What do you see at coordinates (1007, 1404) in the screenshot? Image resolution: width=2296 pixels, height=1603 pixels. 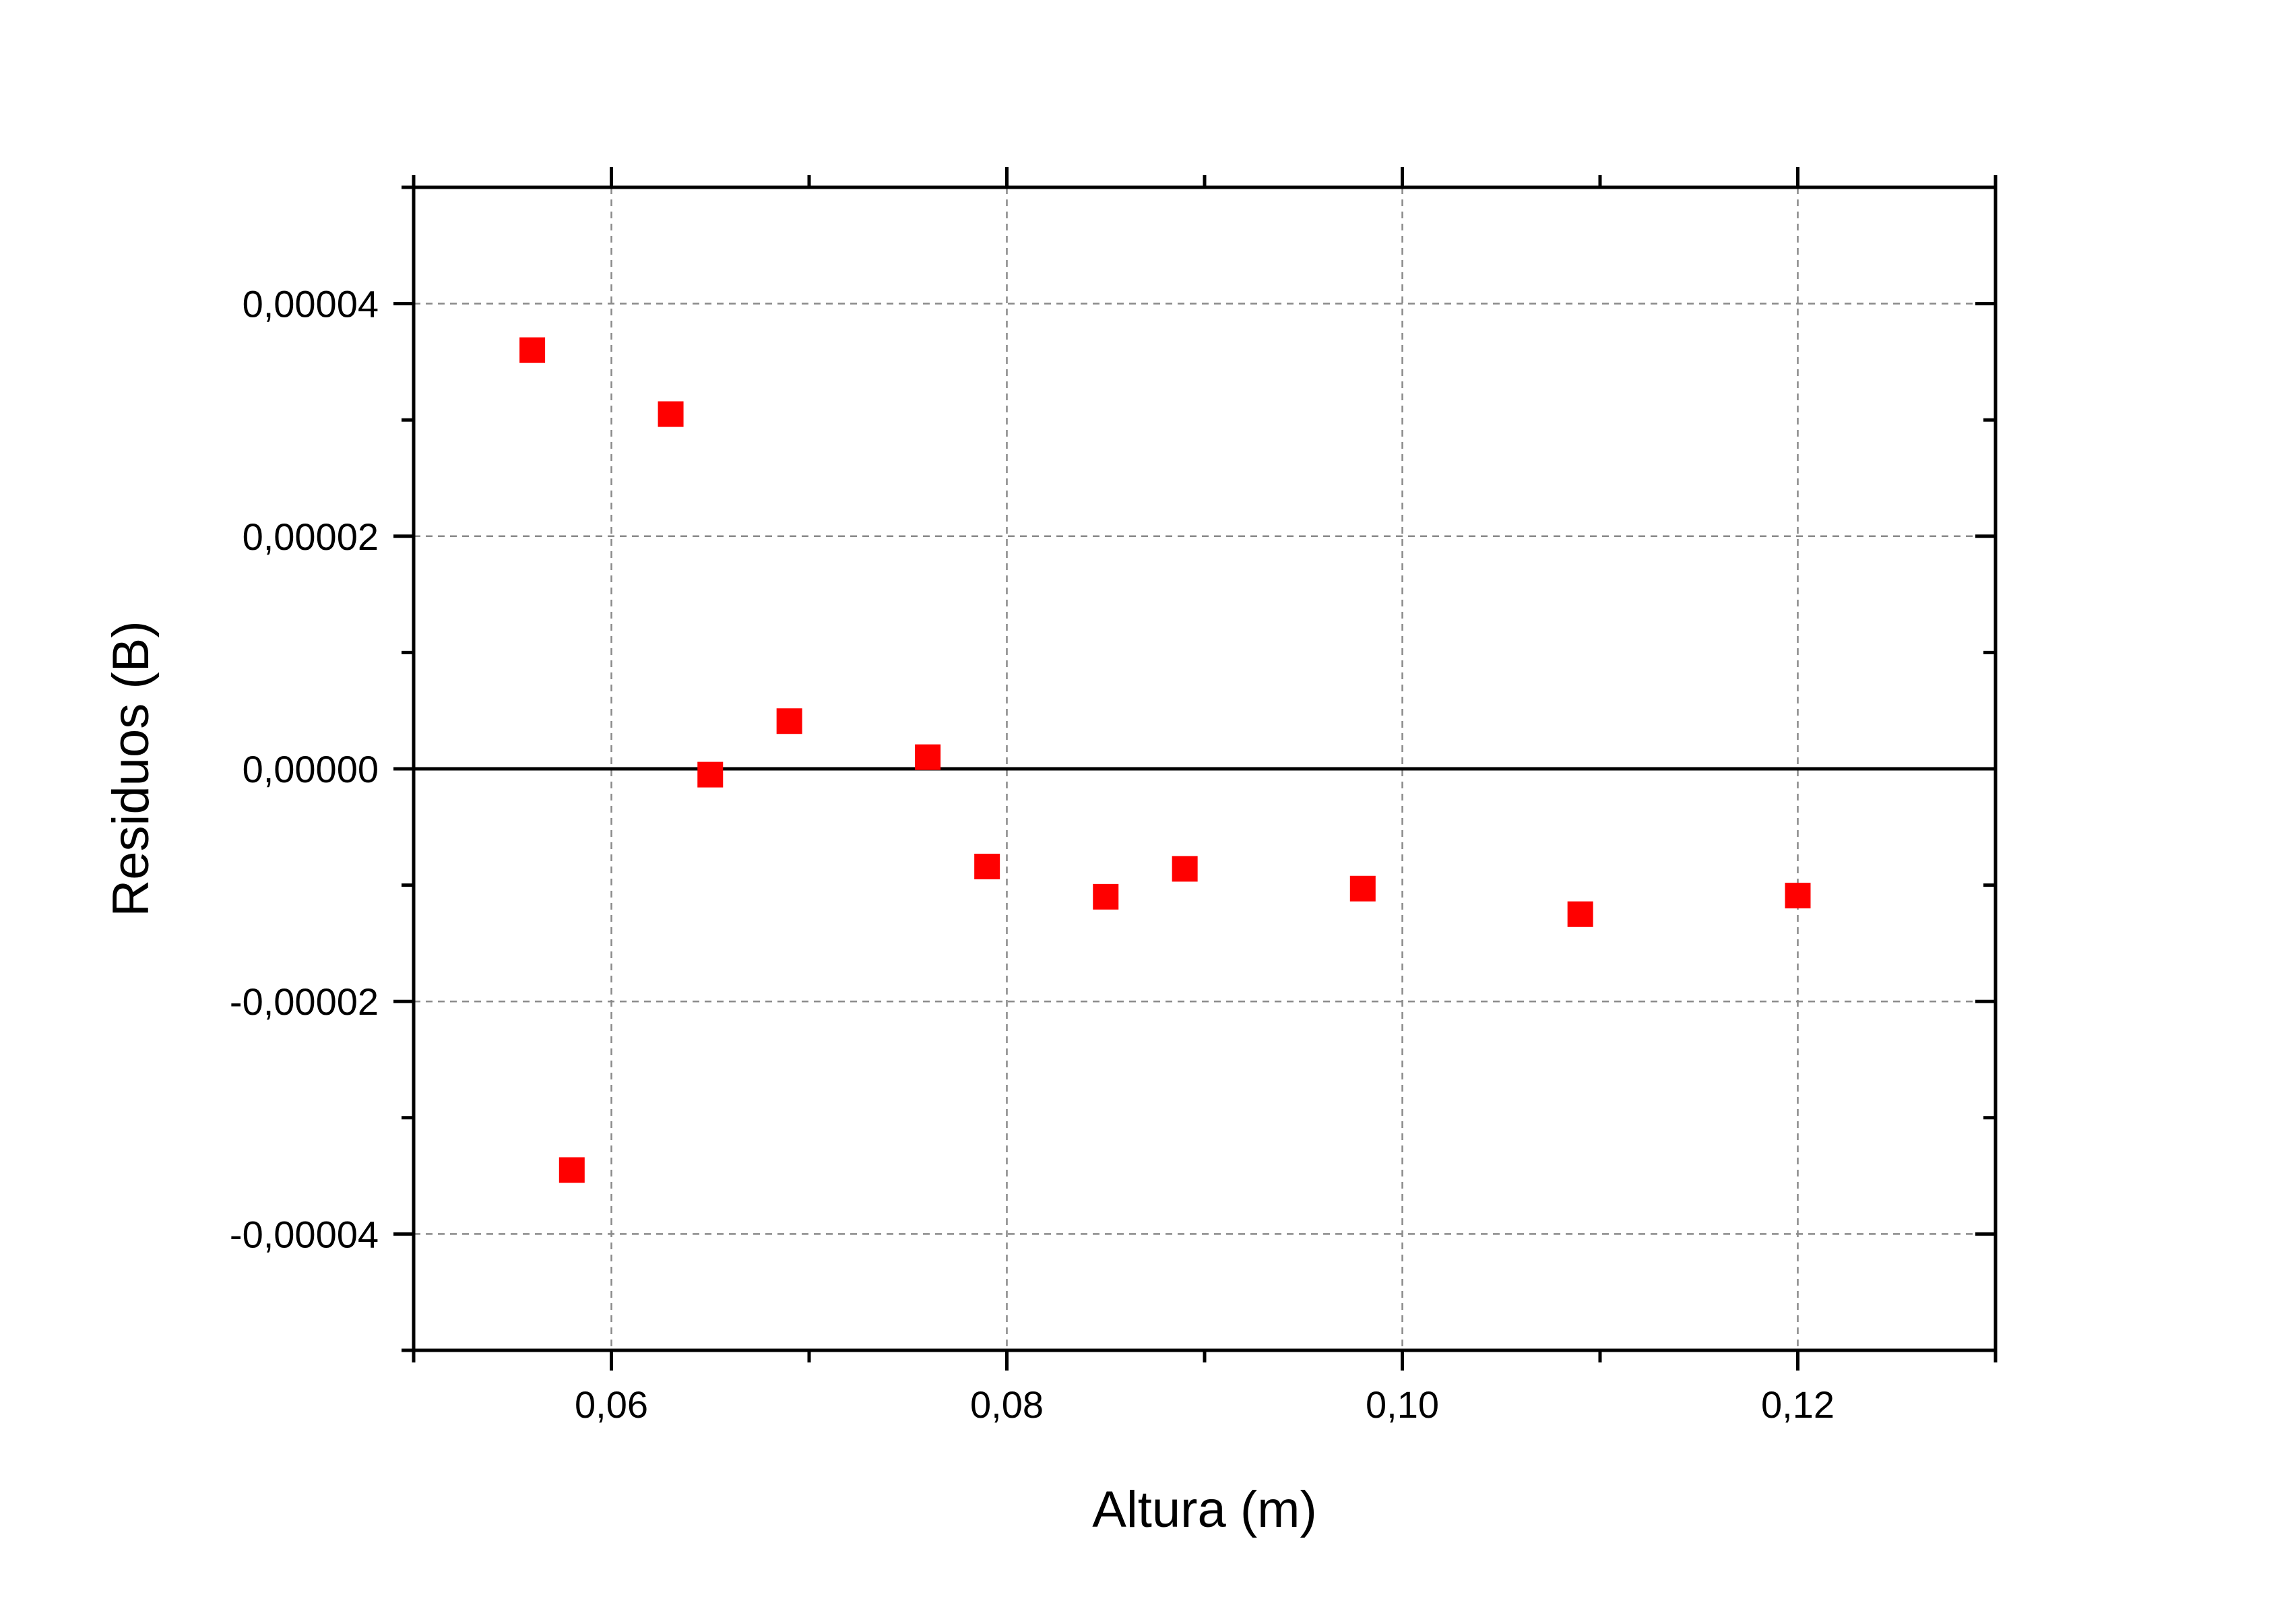 I see `x-tick-label: 0,08` at bounding box center [1007, 1404].